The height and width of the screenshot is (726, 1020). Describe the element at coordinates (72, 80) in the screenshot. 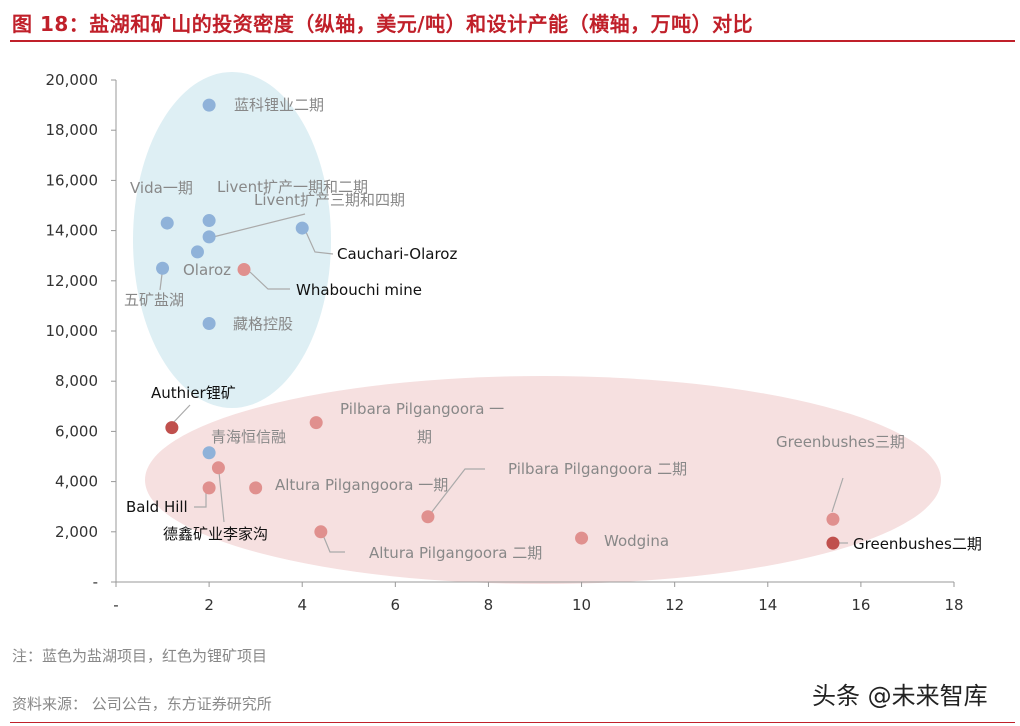

I see `y-tick-label: 20,000` at that location.